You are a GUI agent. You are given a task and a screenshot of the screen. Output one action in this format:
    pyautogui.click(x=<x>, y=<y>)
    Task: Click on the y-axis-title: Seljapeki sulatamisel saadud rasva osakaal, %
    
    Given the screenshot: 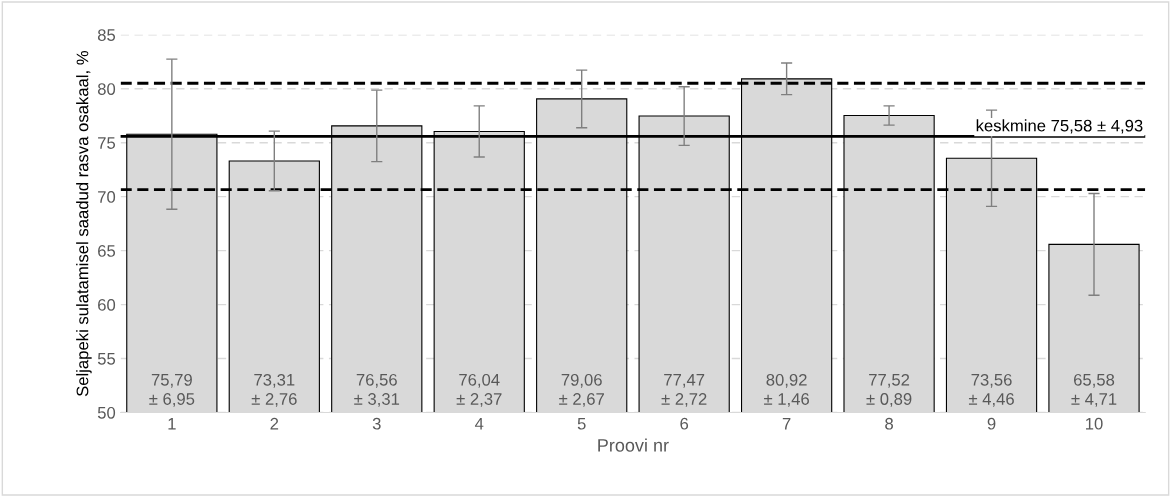 What is the action you would take?
    pyautogui.click(x=84, y=223)
    